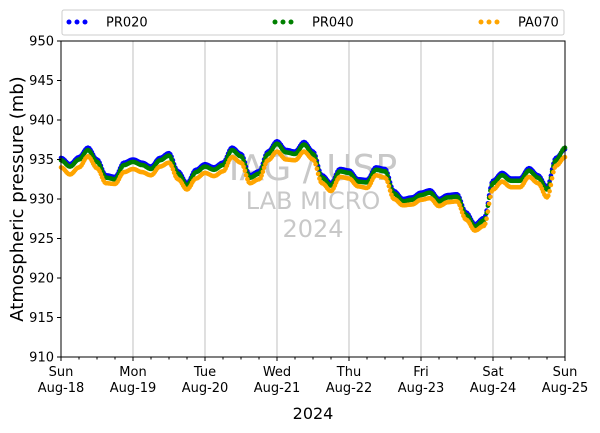  What do you see at coordinates (127, 23) in the screenshot?
I see `legend-label: PR020` at bounding box center [127, 23].